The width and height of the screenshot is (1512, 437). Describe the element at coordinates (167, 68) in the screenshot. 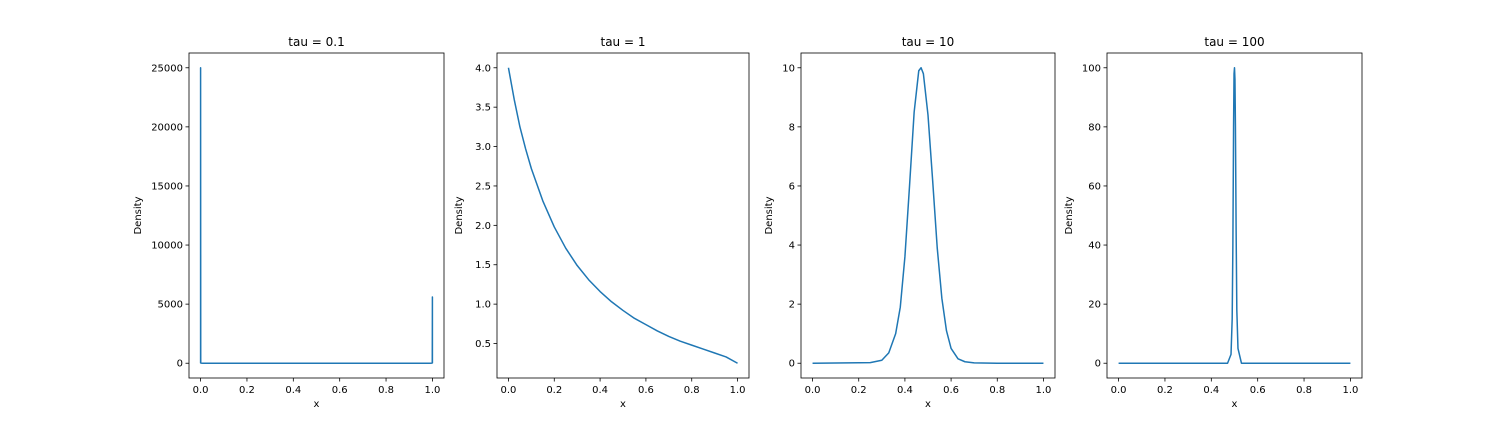

I see `y-tick-label: 25000` at that location.